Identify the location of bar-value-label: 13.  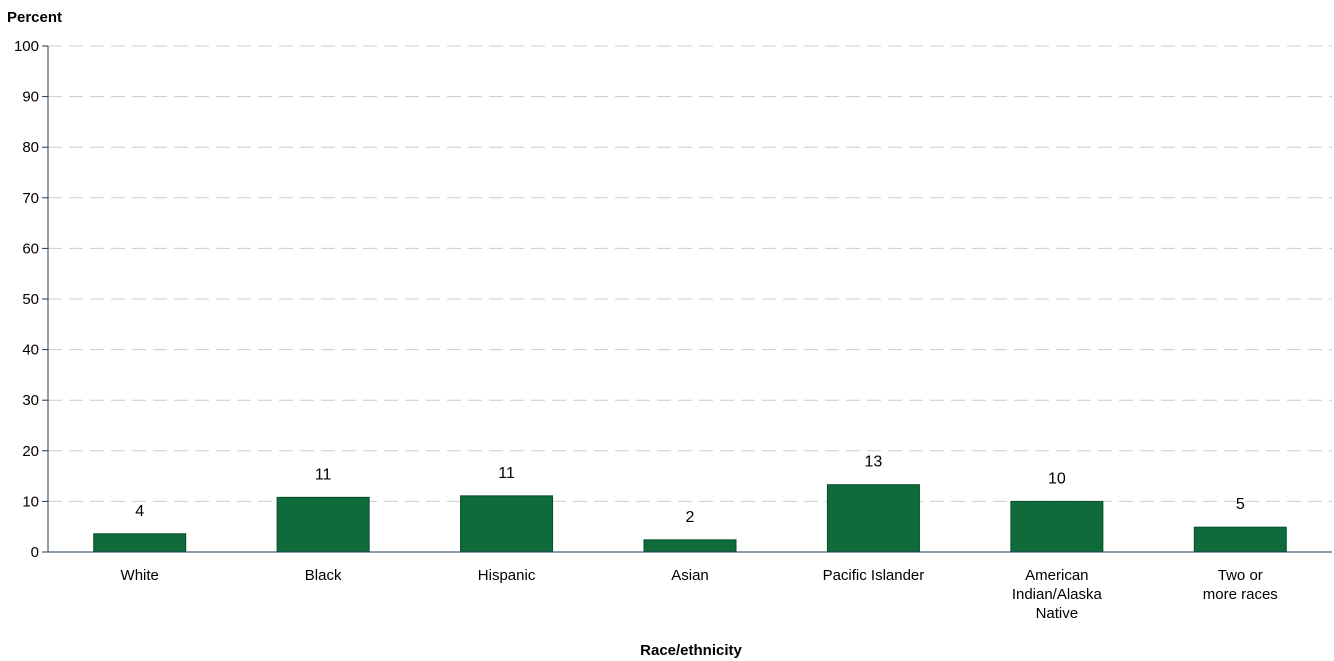
(874, 462).